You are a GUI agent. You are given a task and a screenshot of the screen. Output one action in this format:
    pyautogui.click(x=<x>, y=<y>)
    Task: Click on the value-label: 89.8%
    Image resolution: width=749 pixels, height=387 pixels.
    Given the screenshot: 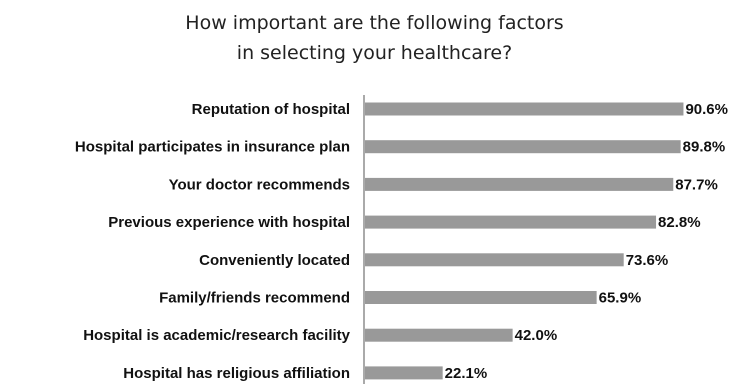 What is the action you would take?
    pyautogui.click(x=704, y=147)
    